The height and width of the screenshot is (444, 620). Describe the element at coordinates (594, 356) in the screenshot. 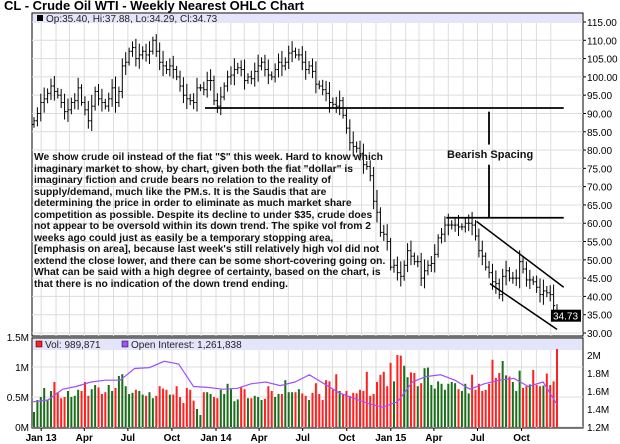

I see `oi-tick-label: 2M` at that location.